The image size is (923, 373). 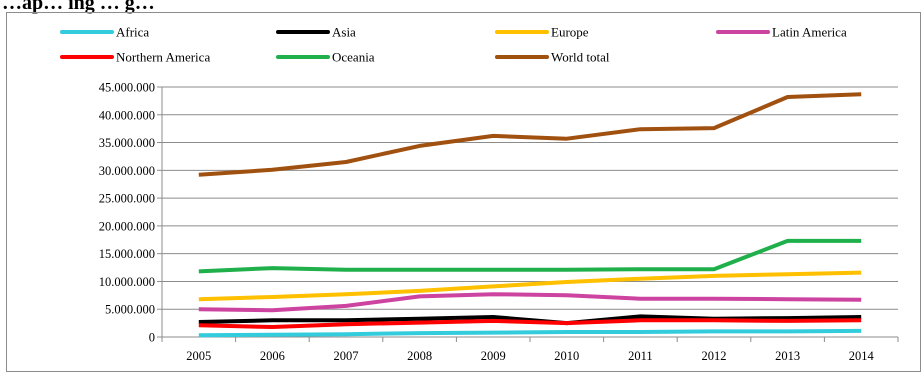 I want to click on x-tick-label: 2009, so click(x=493, y=356).